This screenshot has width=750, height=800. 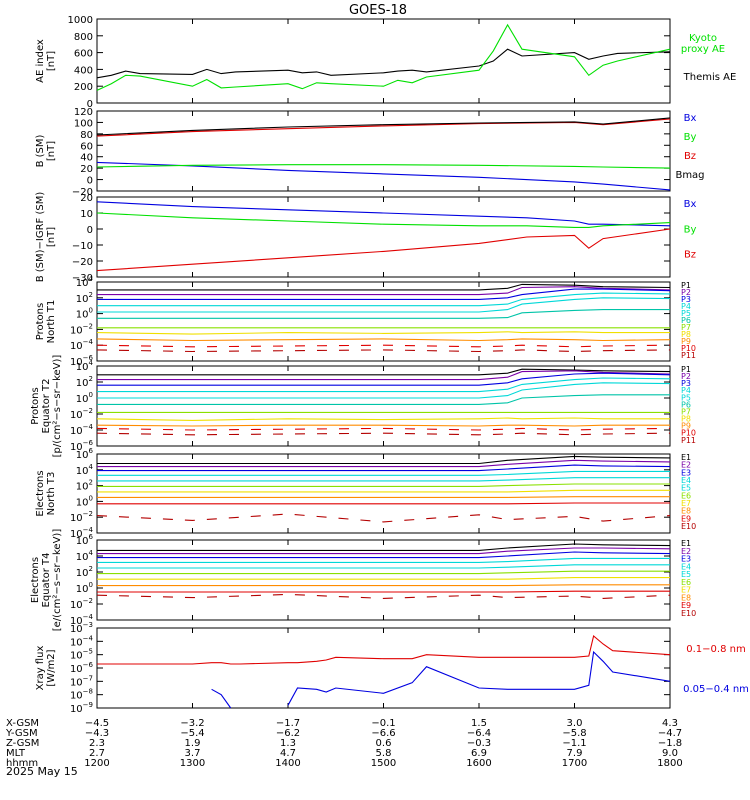 What do you see at coordinates (383, 333) in the screenshot?
I see `series-line-p8` at bounding box center [383, 333].